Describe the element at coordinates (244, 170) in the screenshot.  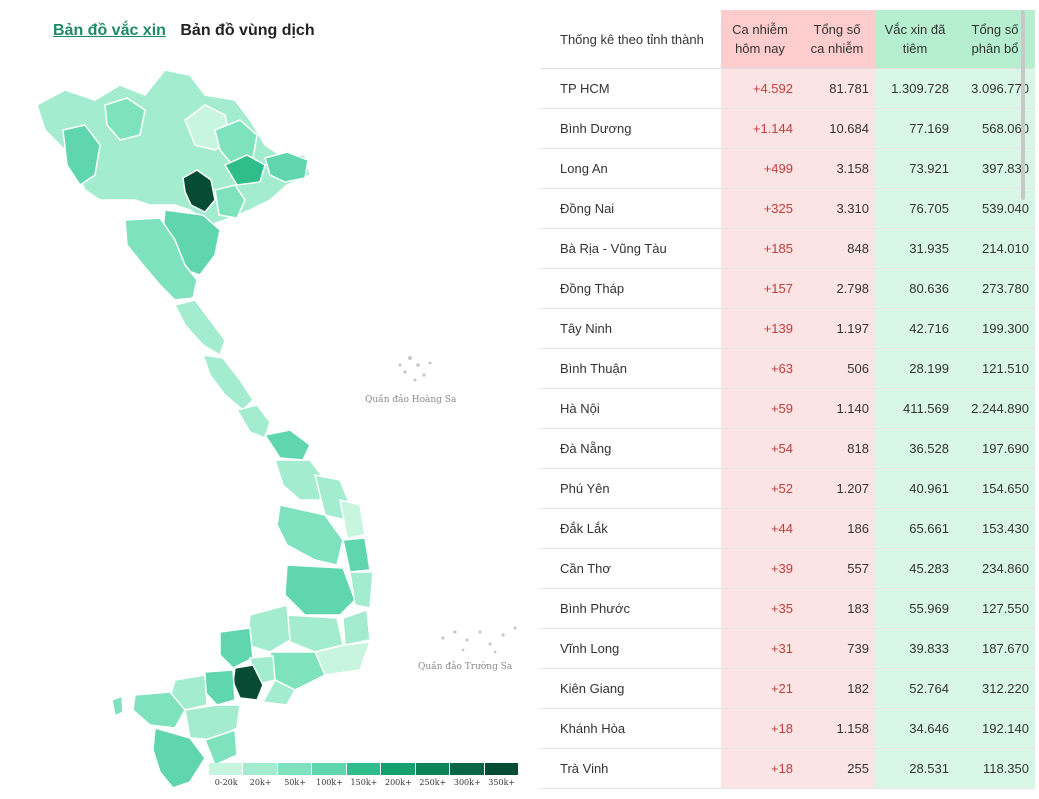
I see `map-region-hai-phong` at that location.